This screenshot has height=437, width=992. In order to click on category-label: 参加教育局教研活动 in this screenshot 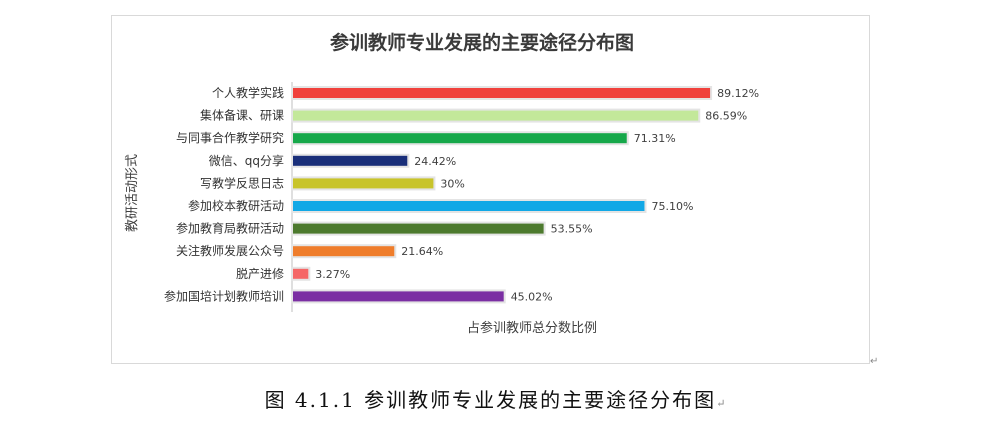, I will do `click(230, 228)`.